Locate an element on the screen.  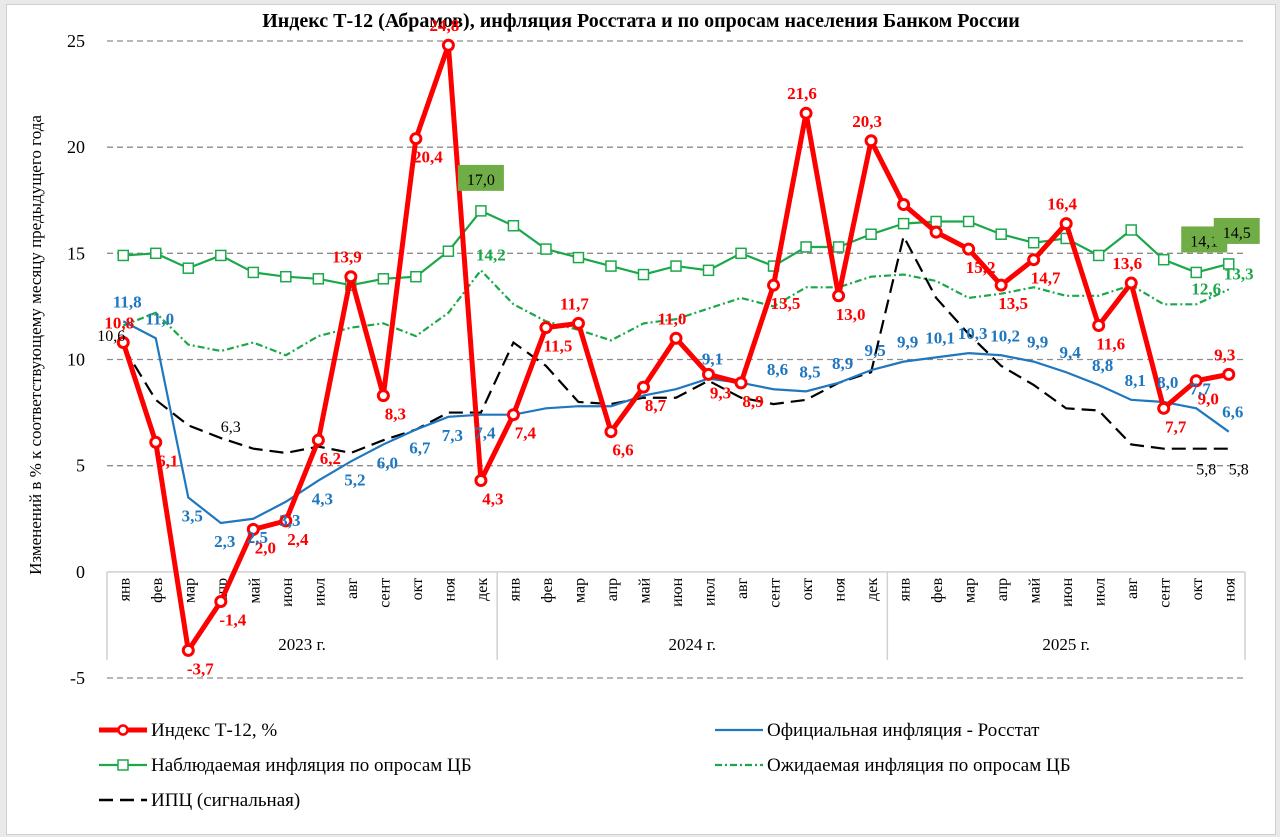
x-tick-label: фев is located at coordinates (937, 589).